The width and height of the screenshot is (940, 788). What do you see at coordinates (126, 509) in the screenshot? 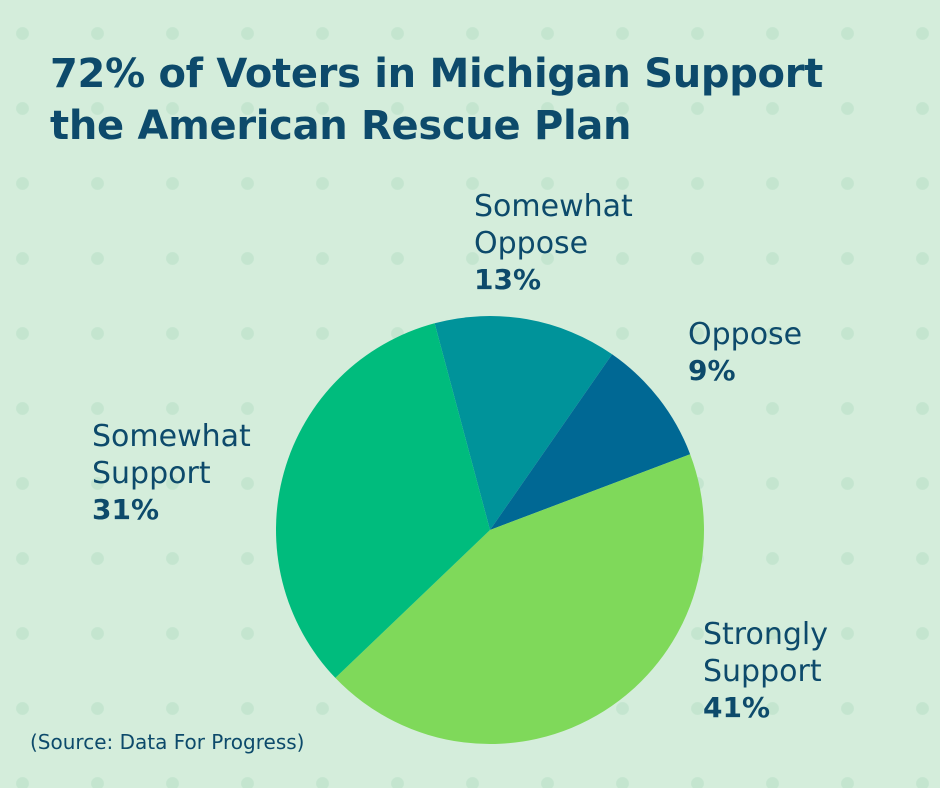
I see `slice-label-percent: 31%` at bounding box center [126, 509].